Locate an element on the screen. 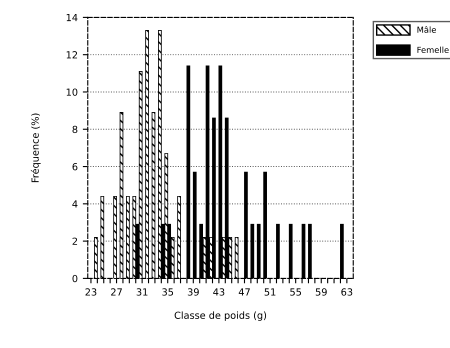  x-tick-label: 43 is located at coordinates (218, 292).